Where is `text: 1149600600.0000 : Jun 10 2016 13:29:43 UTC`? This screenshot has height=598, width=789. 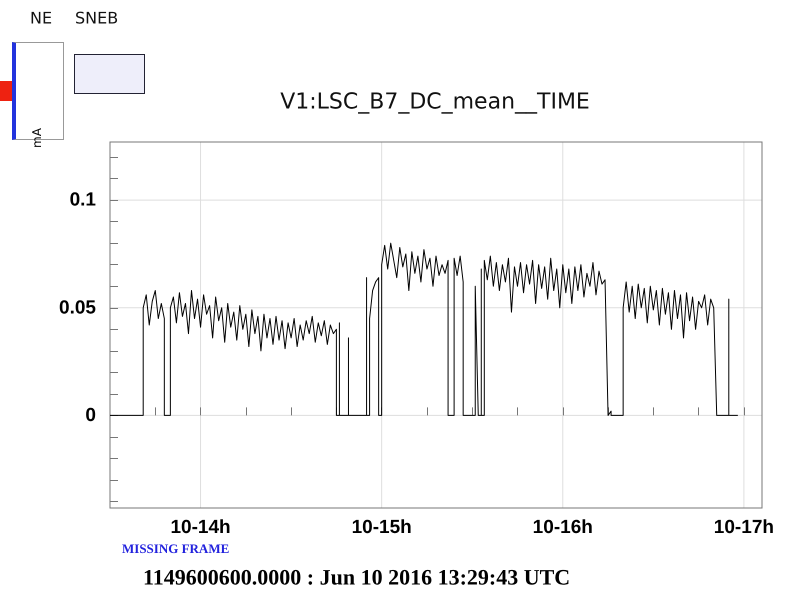
text: 1149600600.0000 : Jun 10 2016 13:29:43 UTC is located at coordinates (356, 577).